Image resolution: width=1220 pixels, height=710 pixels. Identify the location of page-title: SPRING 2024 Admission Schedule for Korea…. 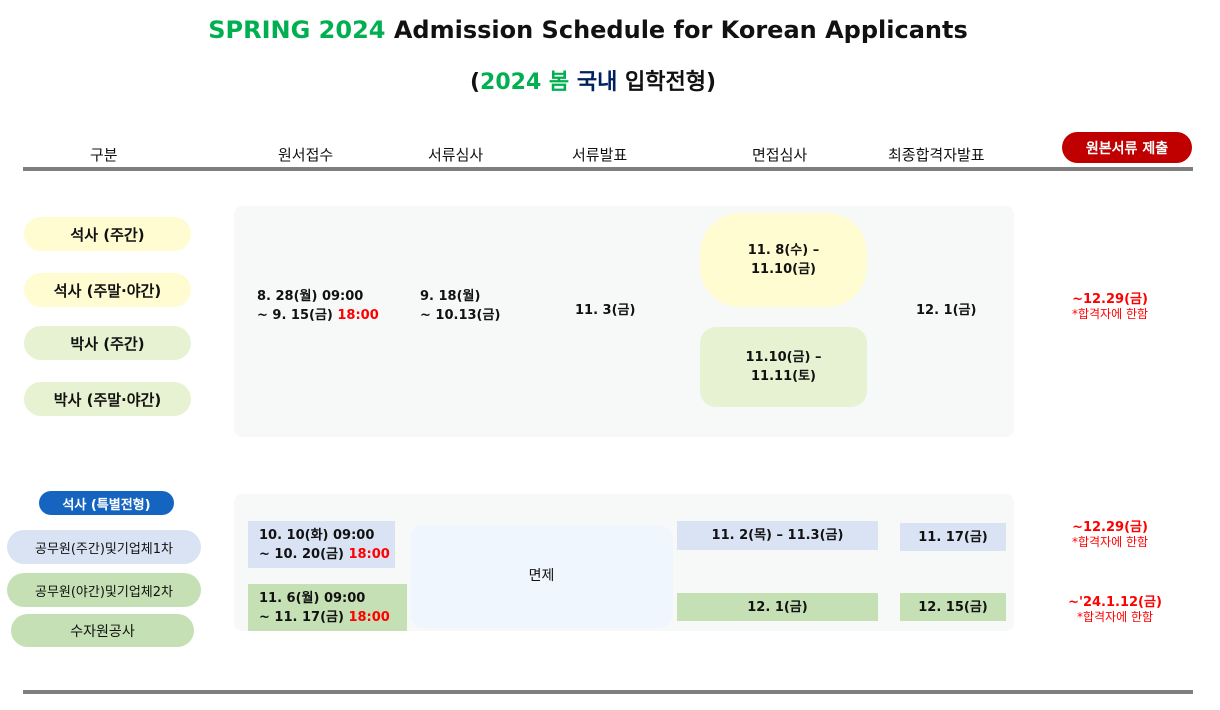
(588, 30).